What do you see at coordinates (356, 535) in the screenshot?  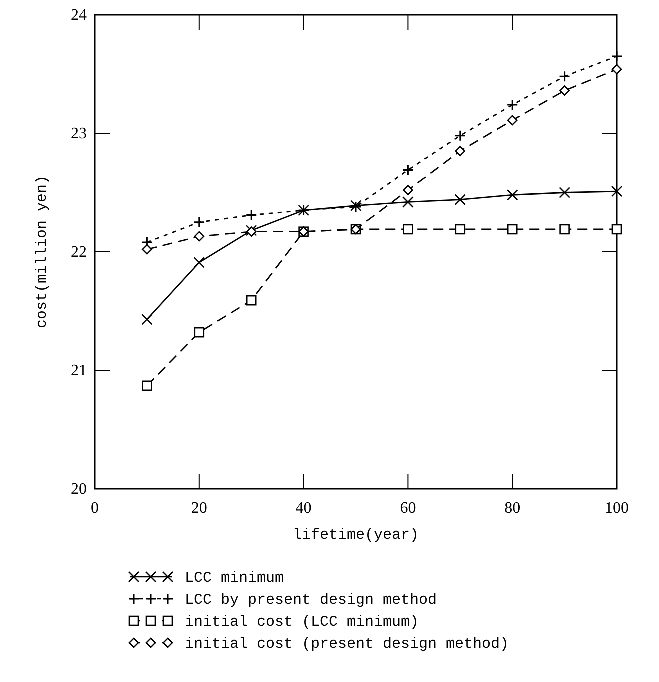 I see `x-axis-title: lifetime(year)` at bounding box center [356, 535].